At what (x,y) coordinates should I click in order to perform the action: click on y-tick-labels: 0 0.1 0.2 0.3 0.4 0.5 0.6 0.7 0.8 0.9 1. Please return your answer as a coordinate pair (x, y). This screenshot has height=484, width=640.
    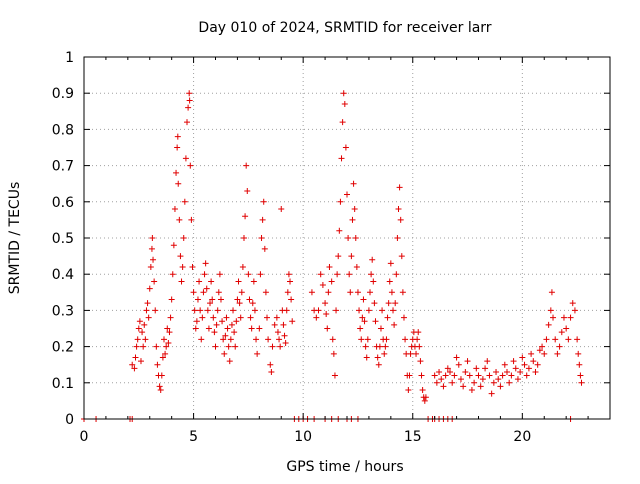
    Looking at the image, I should click on (63, 239).